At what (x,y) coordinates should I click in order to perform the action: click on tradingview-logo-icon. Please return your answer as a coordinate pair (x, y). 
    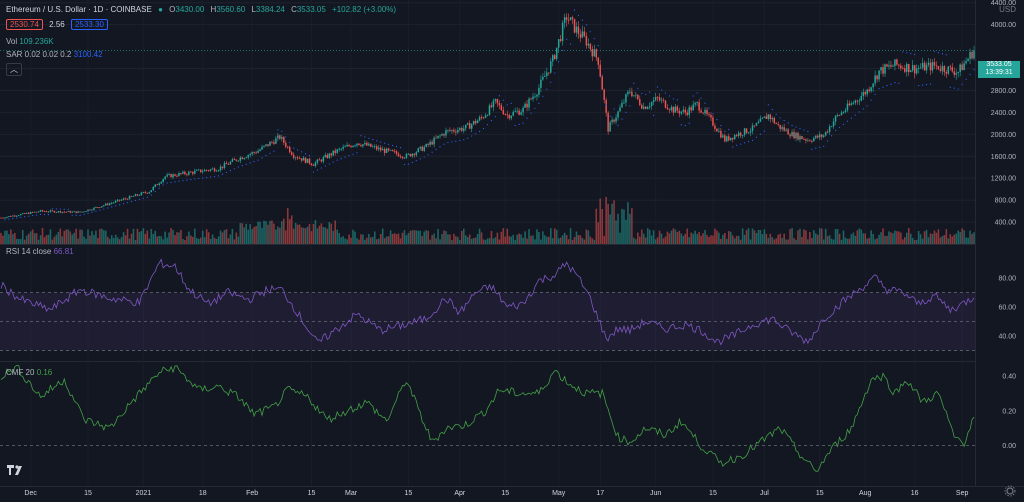
    Looking at the image, I should click on (15, 470).